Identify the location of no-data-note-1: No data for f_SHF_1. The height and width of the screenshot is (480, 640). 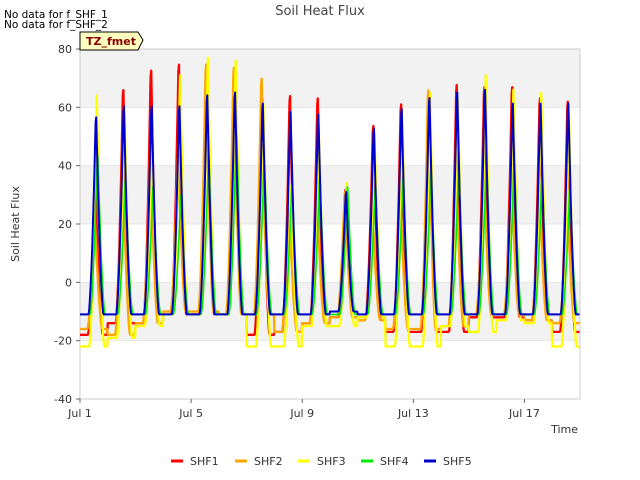
(56, 15).